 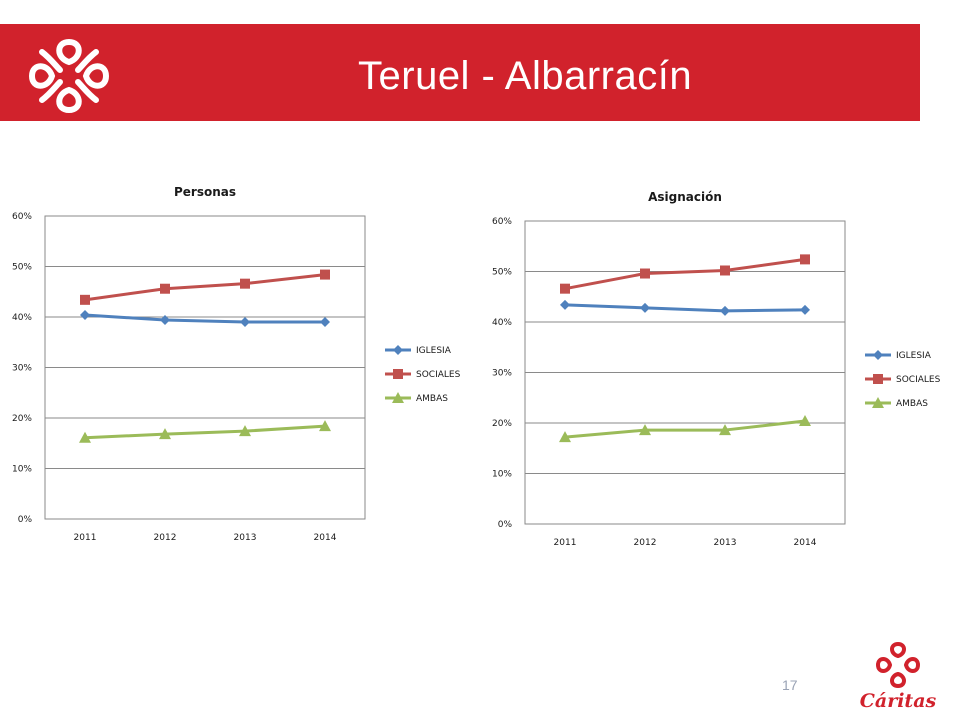 I want to click on chart-title-personas: Personas, so click(x=205, y=192).